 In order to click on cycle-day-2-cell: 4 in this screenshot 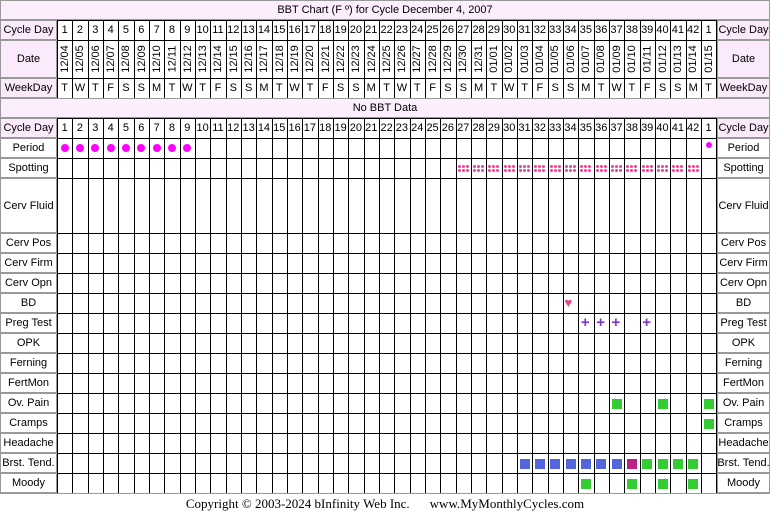, I will do `click(110, 128)`.